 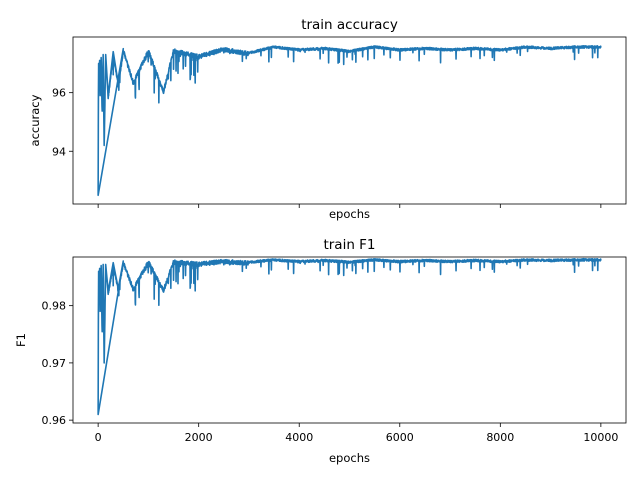 What do you see at coordinates (54, 306) in the screenshot?
I see `f1-ytick-label: 0.98` at bounding box center [54, 306].